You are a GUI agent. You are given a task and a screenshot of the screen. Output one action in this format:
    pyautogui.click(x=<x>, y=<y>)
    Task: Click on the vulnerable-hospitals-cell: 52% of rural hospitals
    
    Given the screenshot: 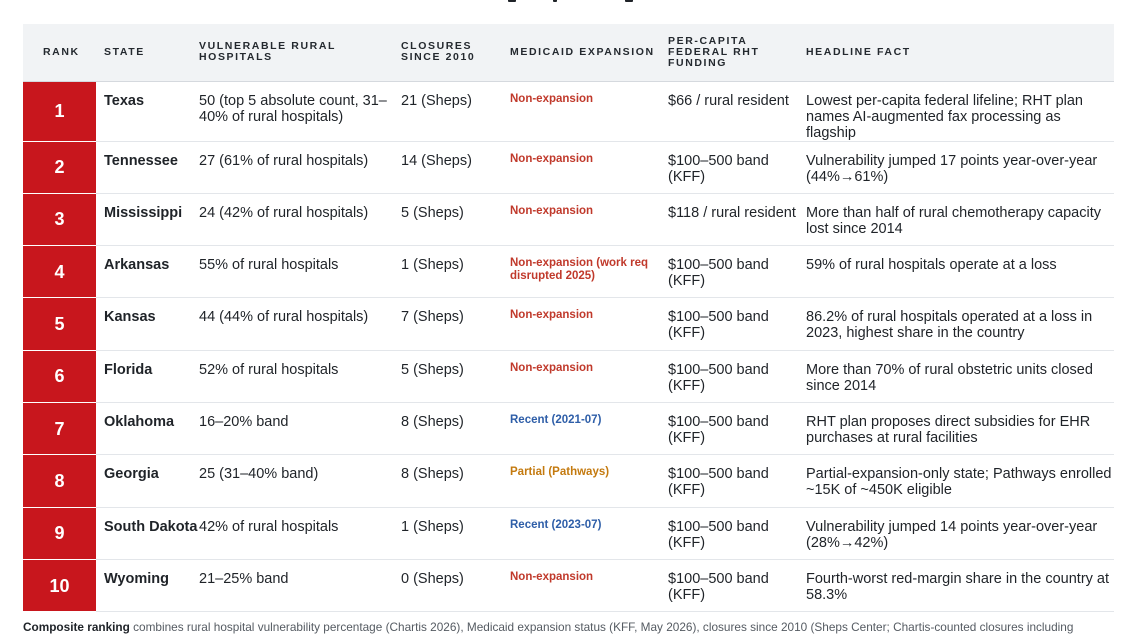 What is the action you would take?
    pyautogui.click(x=300, y=376)
    